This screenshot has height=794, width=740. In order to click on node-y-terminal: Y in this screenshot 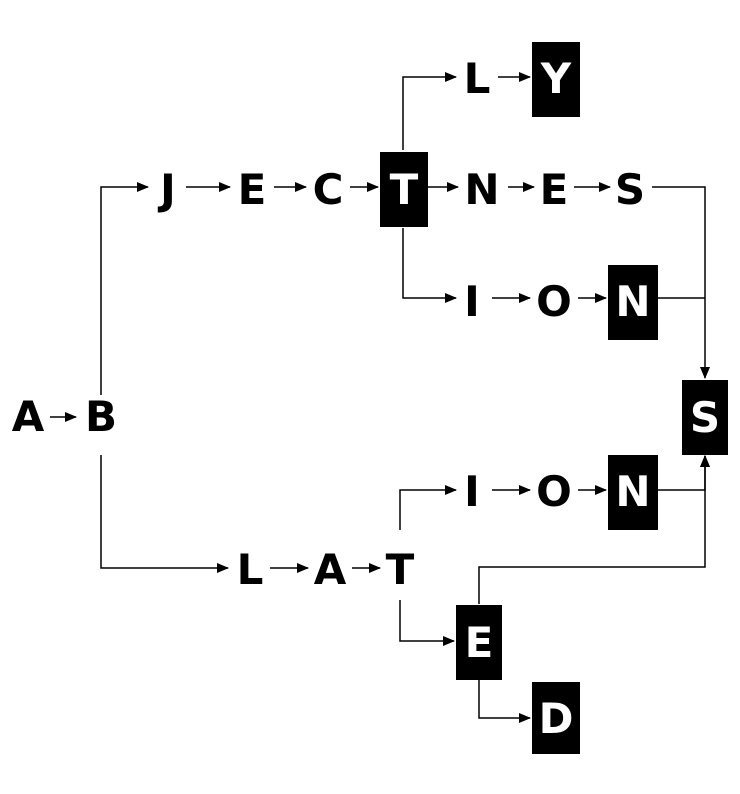, I will do `click(556, 78)`.